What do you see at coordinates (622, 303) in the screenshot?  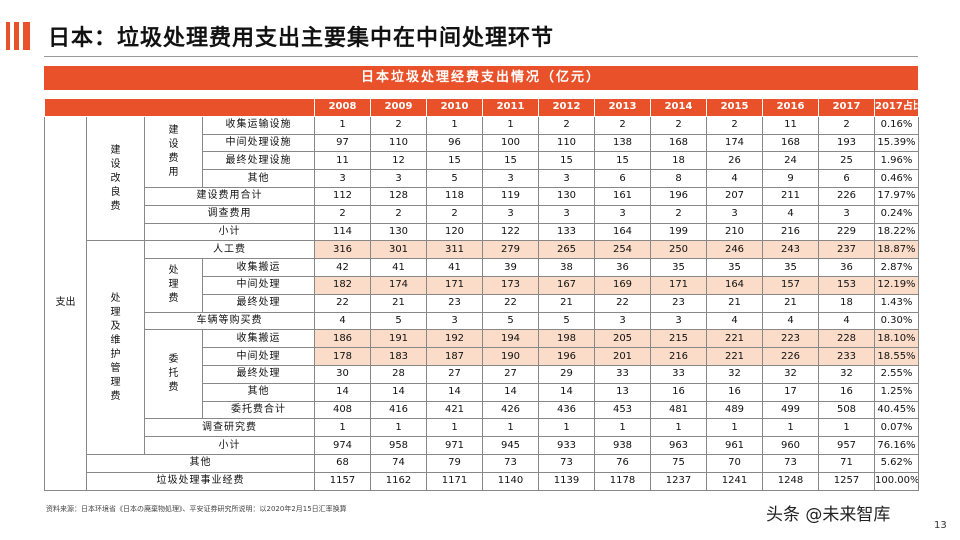 I see `cell: 22` at bounding box center [622, 303].